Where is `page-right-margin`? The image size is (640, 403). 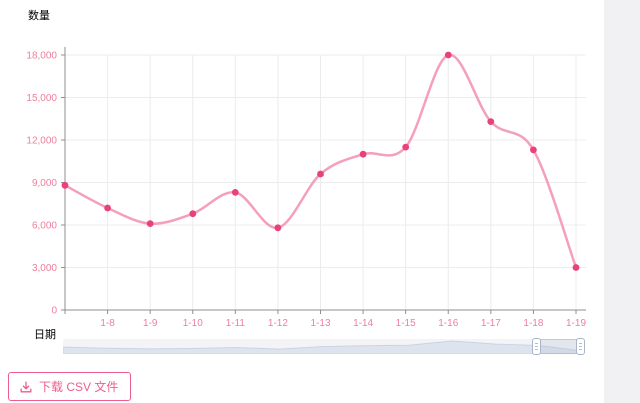
page-right-margin is located at coordinates (622, 201).